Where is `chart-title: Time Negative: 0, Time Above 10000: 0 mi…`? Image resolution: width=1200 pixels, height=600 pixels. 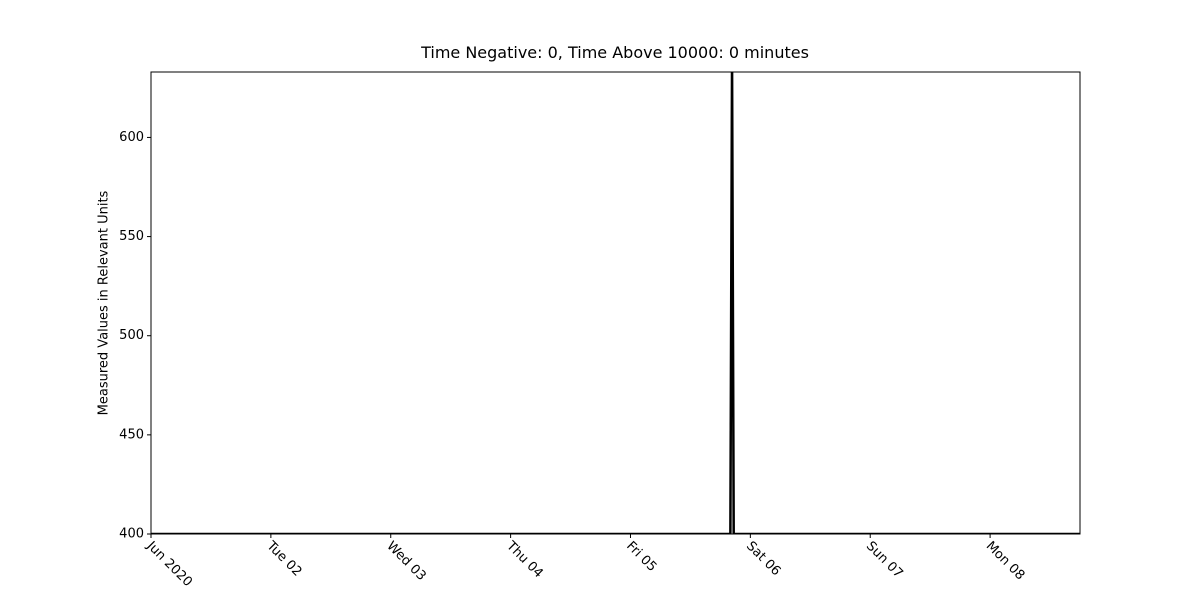
chart-title: Time Negative: 0, Time Above 10000: 0 mi… is located at coordinates (614, 52).